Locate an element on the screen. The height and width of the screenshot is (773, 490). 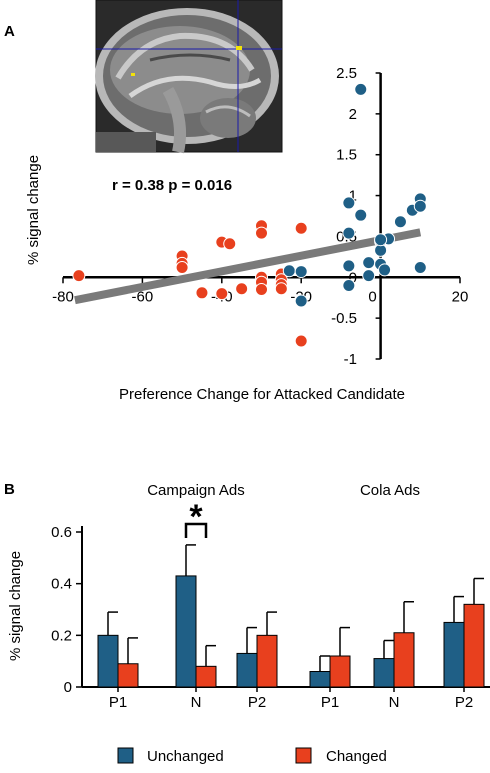
correlation-annotation: r = 0.38 p = 0.016 is located at coordinates (172, 185).